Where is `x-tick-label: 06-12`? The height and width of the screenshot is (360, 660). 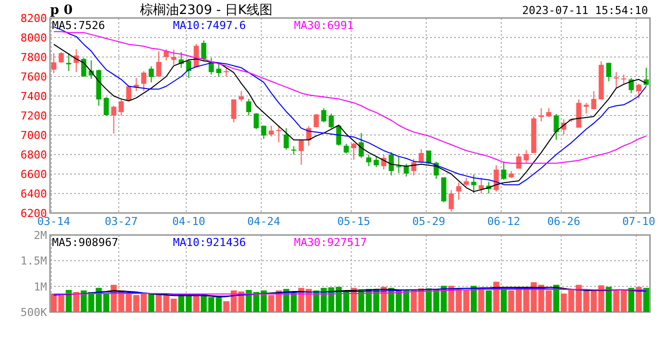
x-tick-label: 06-12 is located at coordinates (503, 221).